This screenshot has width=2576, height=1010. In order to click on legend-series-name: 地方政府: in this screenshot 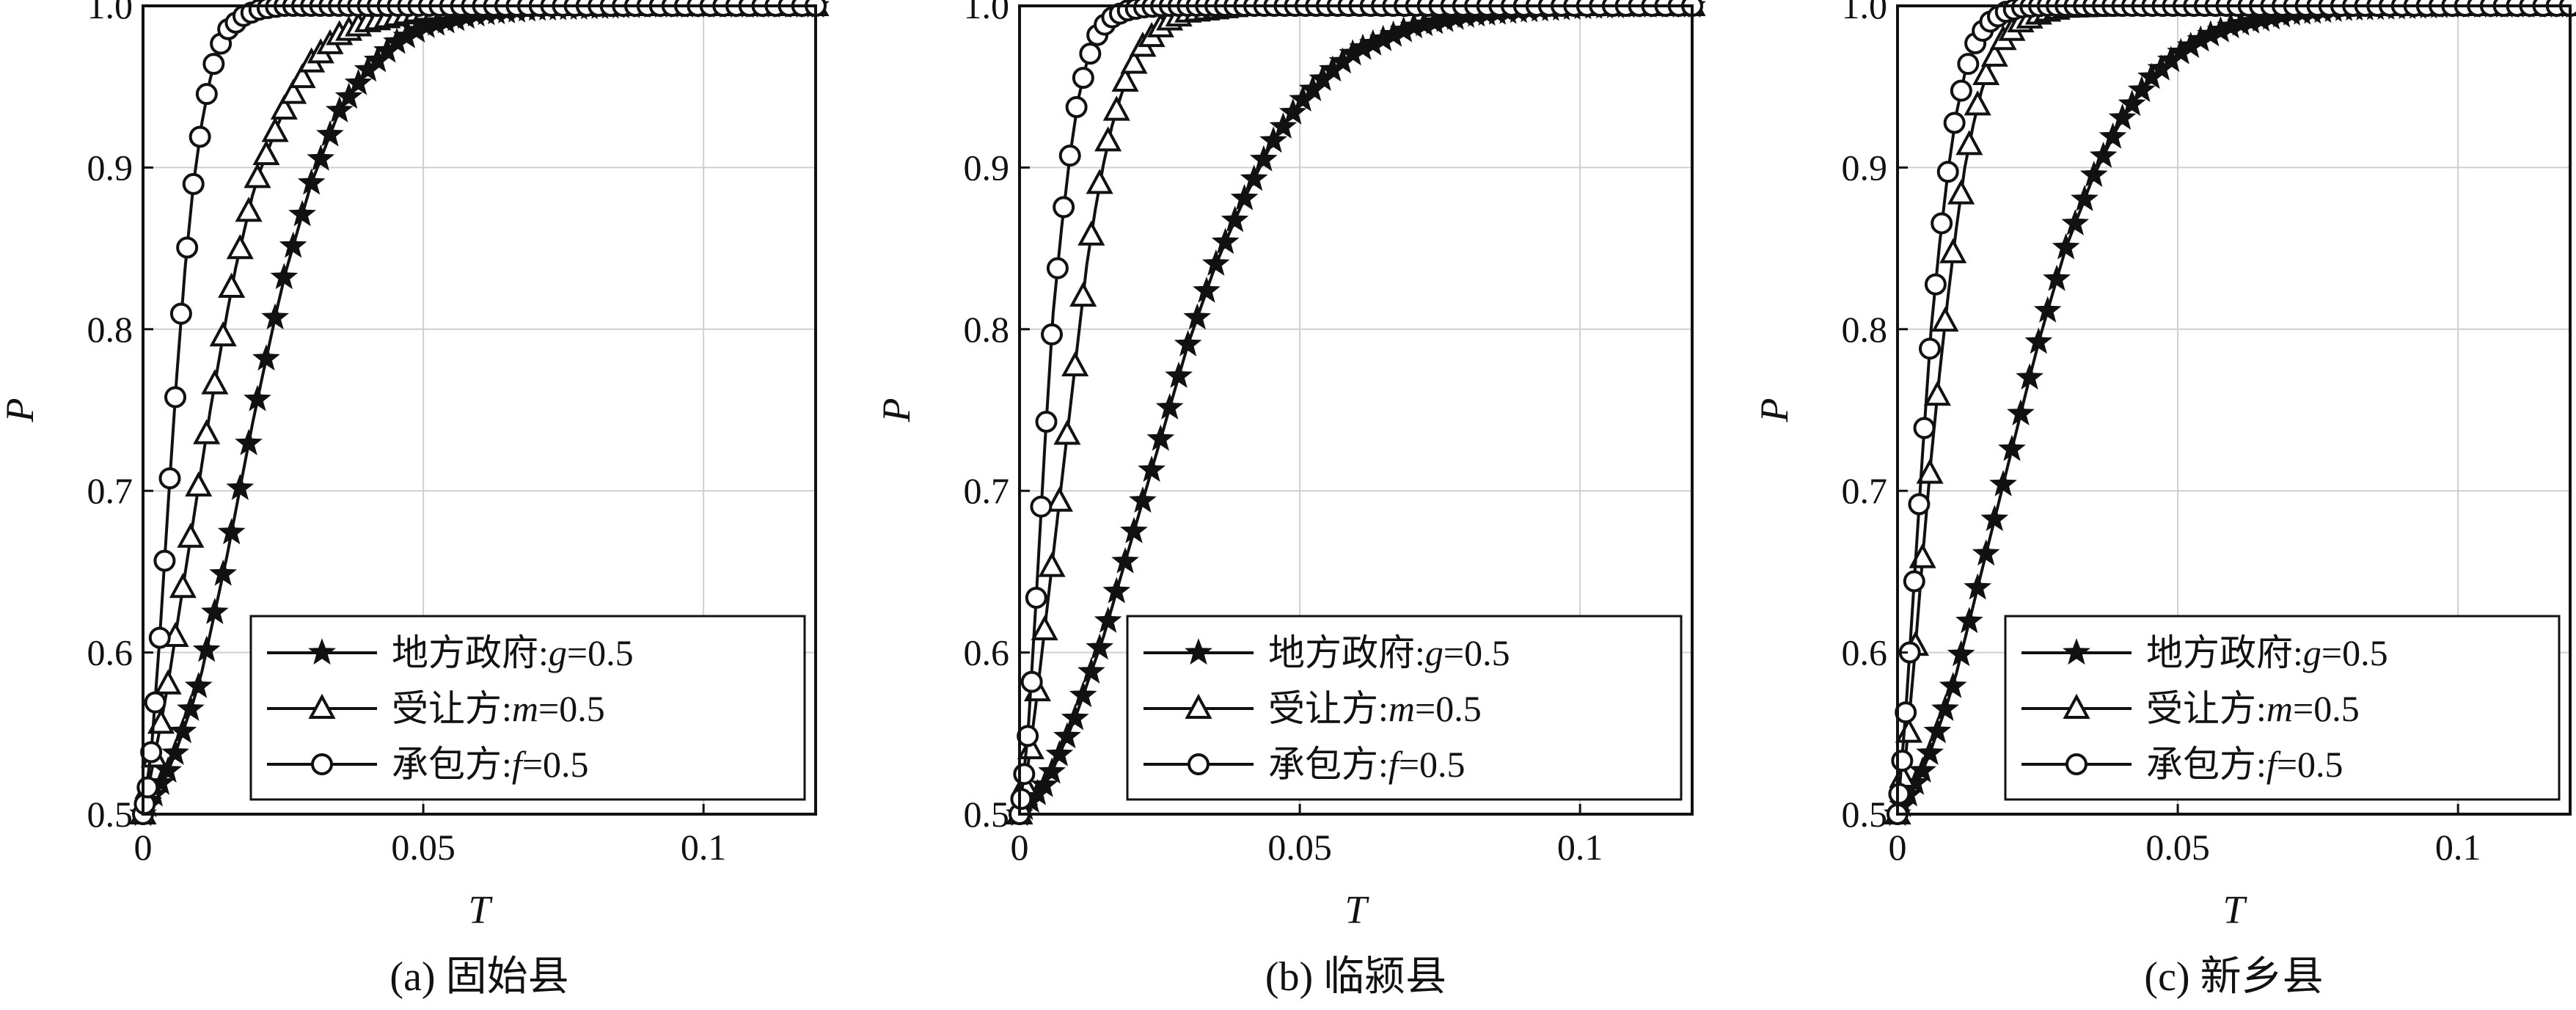, I will do `click(470, 652)`.